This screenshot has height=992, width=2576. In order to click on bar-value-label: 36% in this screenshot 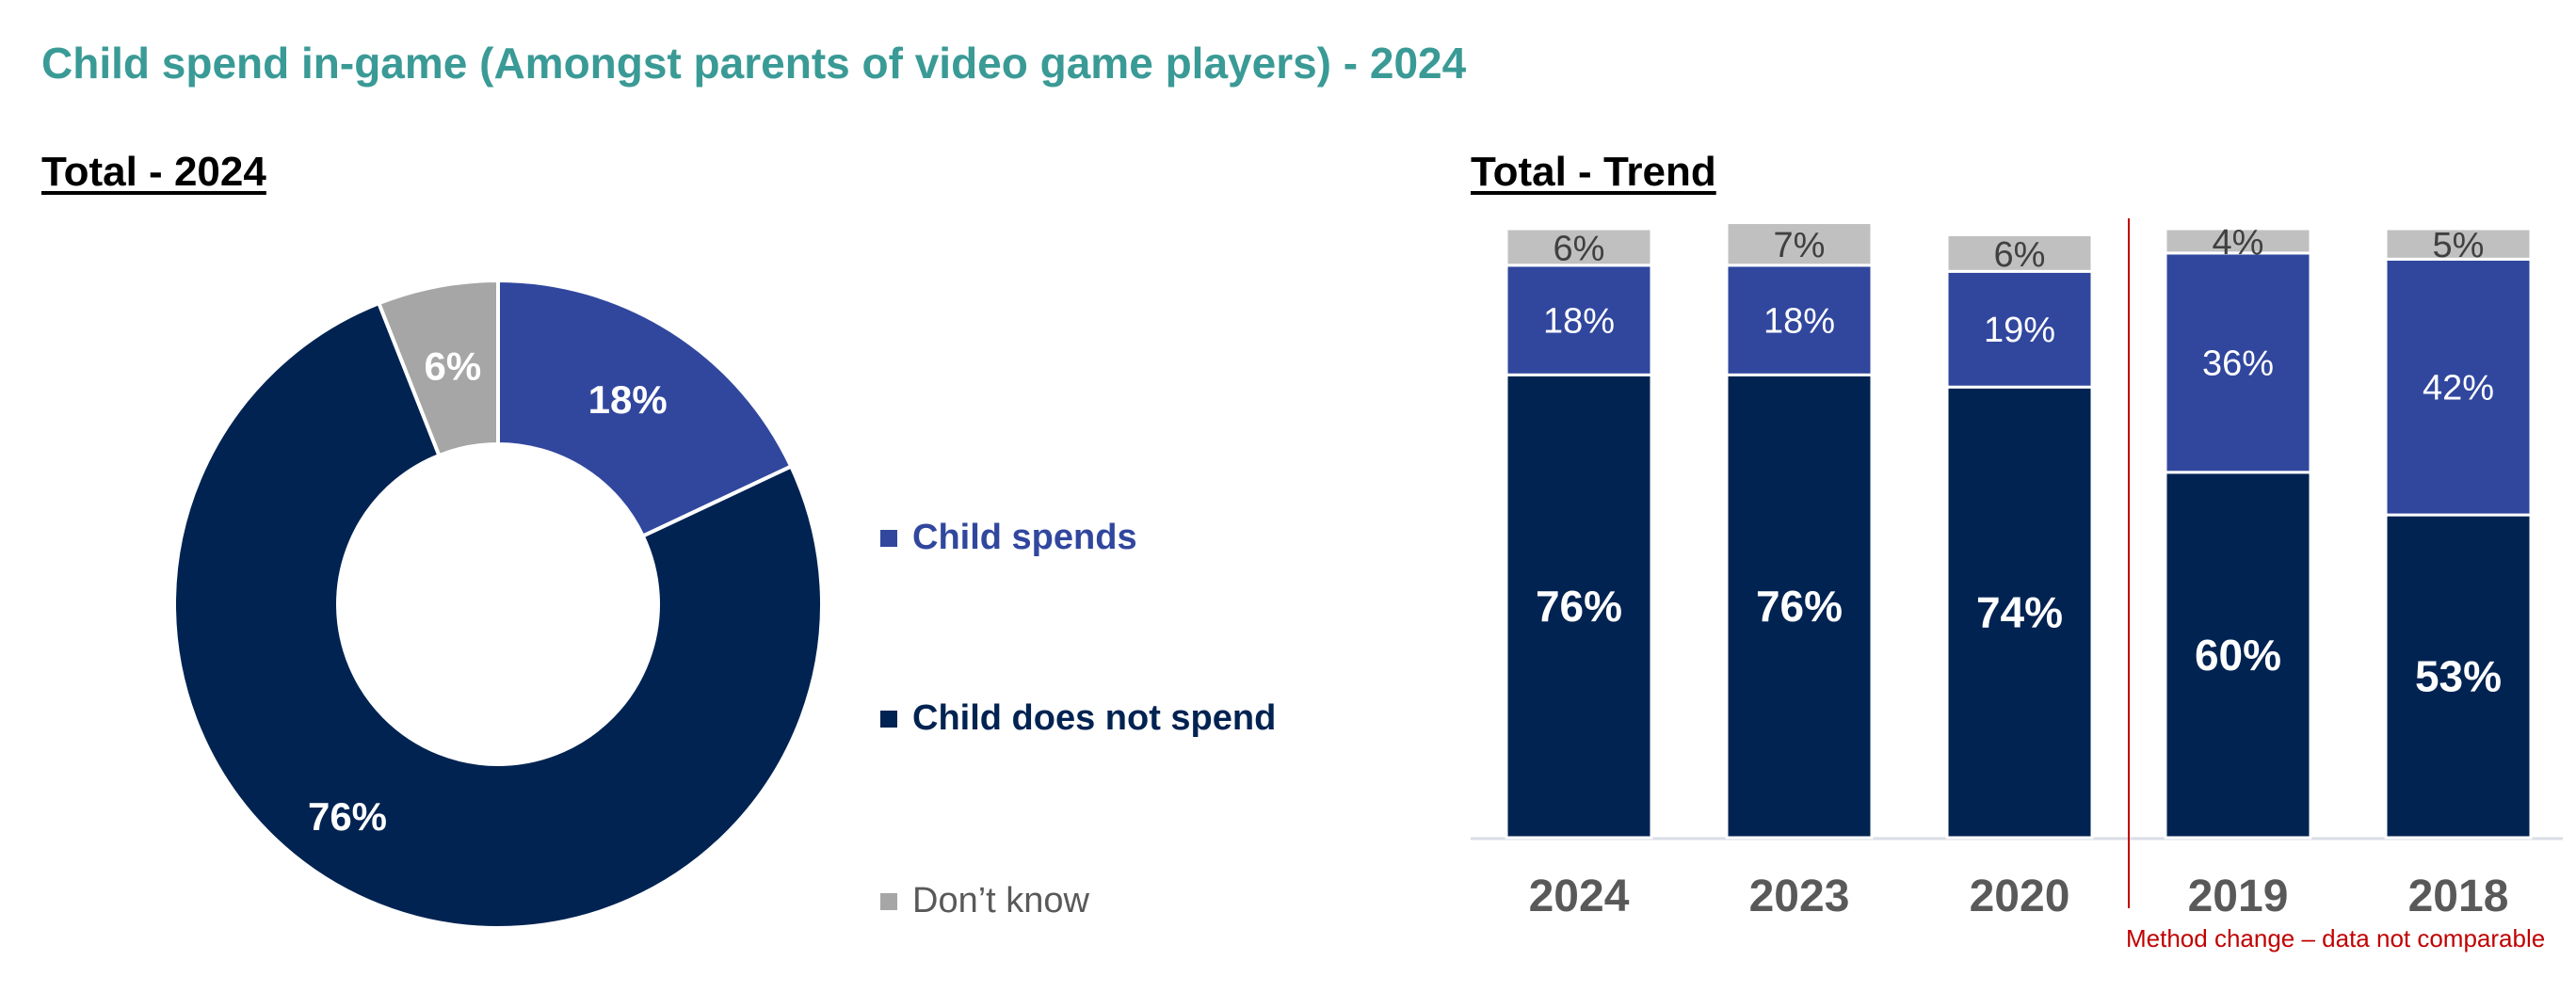, I will do `click(2238, 364)`.